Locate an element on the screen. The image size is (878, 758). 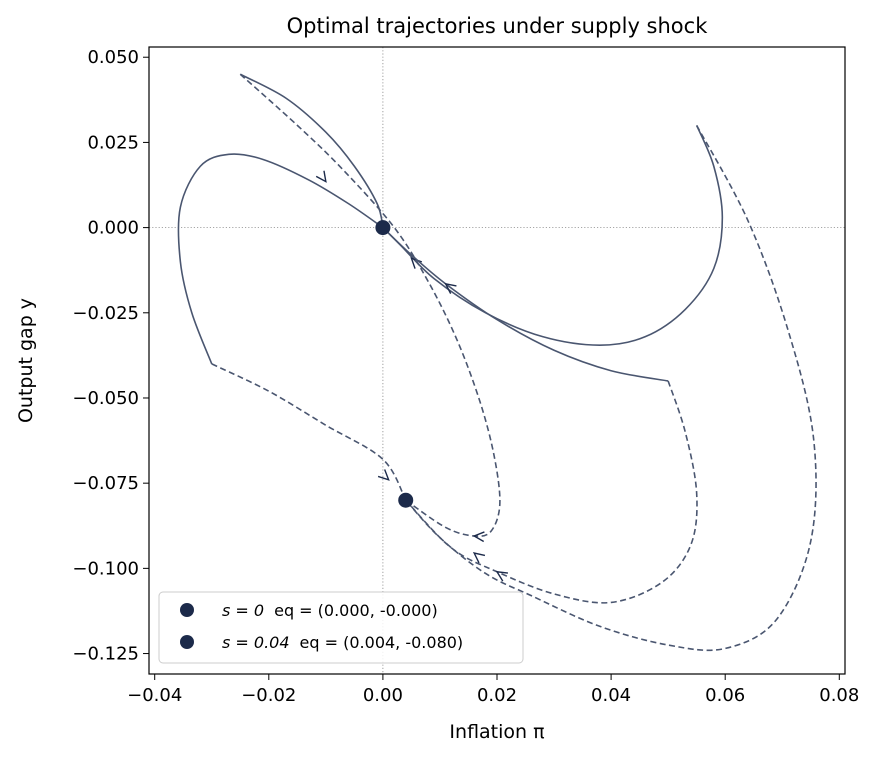
x-tick-label: −0.02 is located at coordinates (268, 695).